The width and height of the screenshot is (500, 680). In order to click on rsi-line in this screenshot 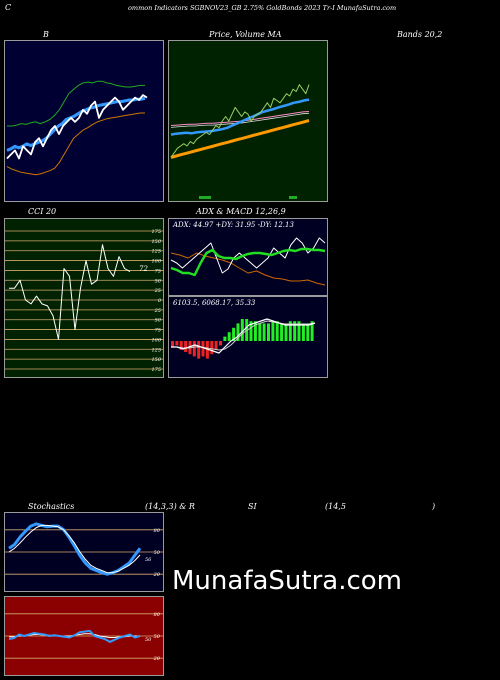, I will do `click(74, 636)`.